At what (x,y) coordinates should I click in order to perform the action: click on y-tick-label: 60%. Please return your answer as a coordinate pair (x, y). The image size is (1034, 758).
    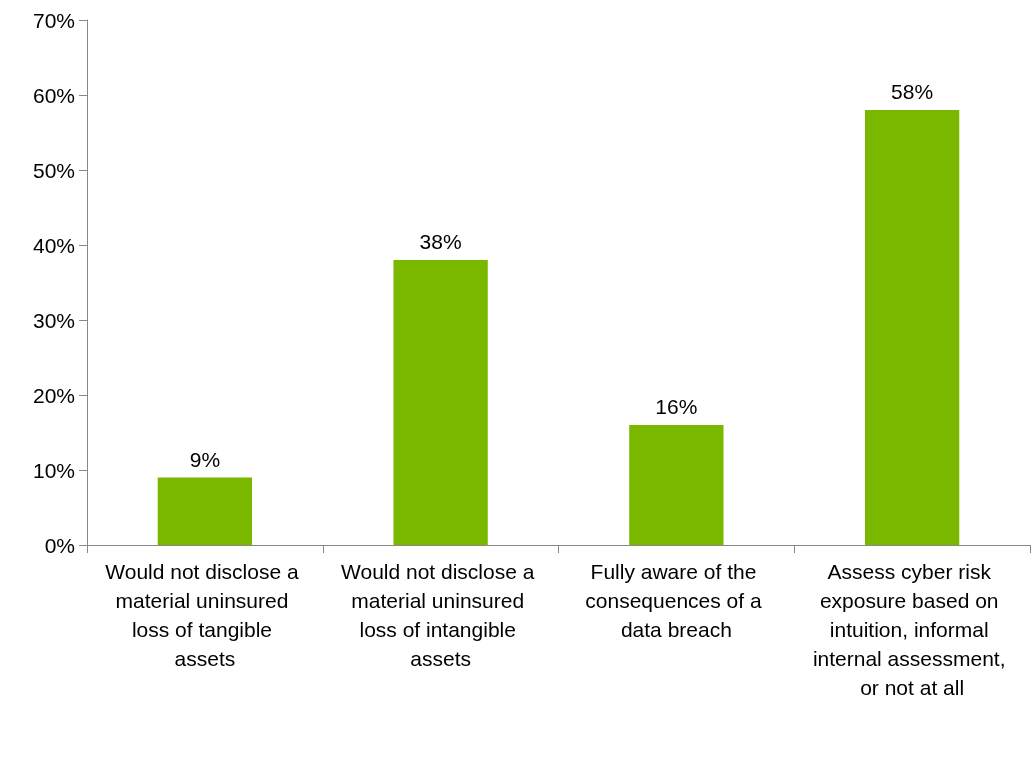
    Looking at the image, I should click on (53, 95).